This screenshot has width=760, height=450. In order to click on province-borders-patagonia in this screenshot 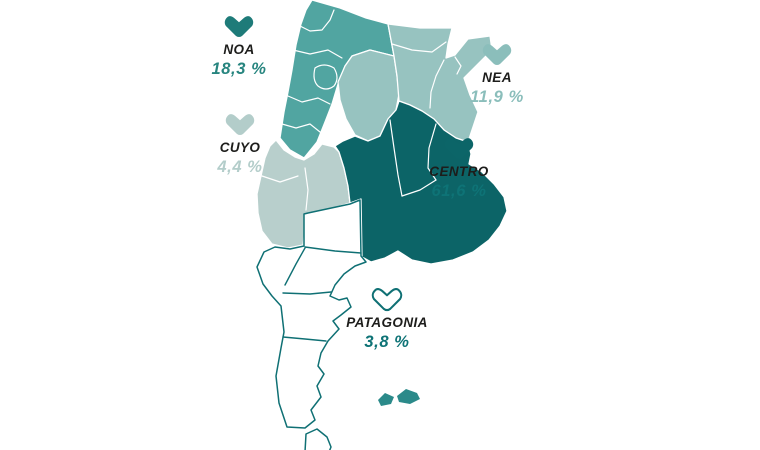, I will do `click(322, 294)`.